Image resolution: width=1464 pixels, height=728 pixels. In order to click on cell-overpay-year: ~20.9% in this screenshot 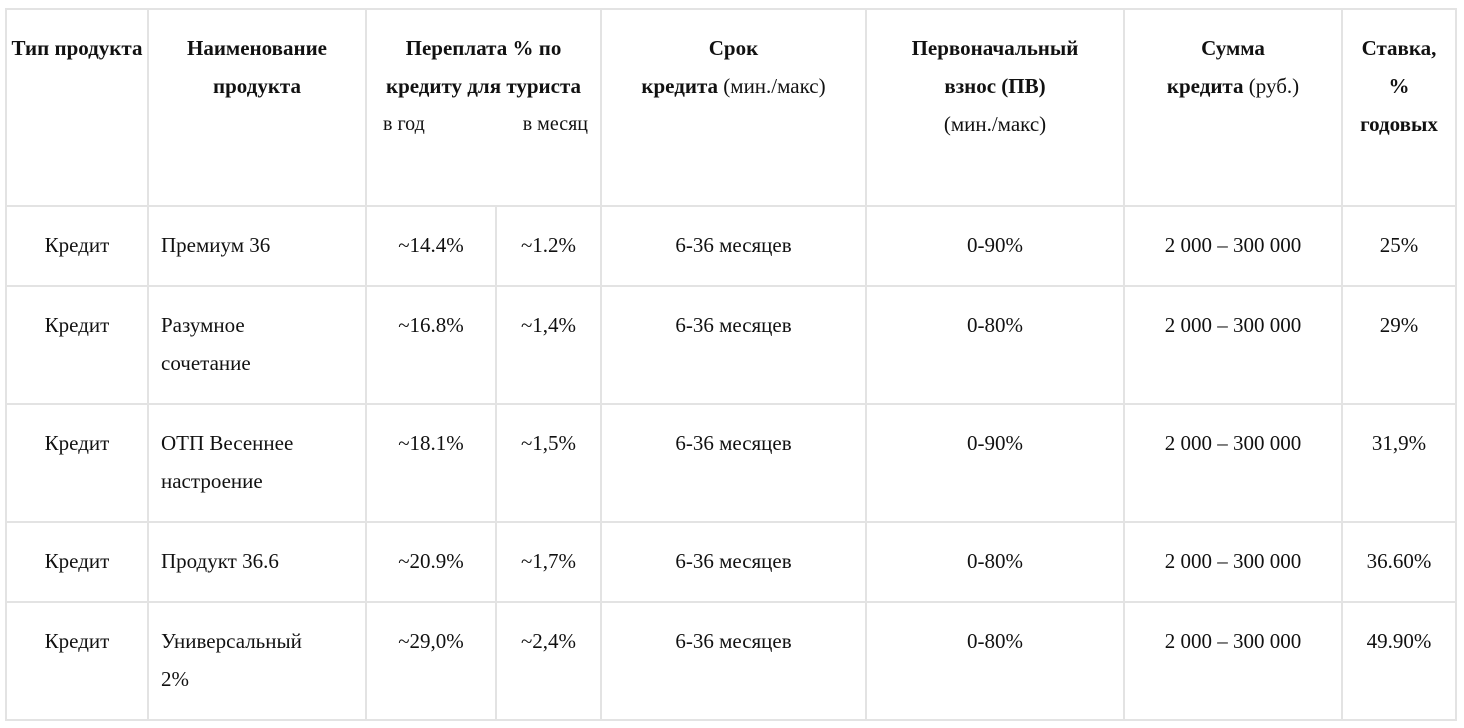, I will do `click(431, 562)`.